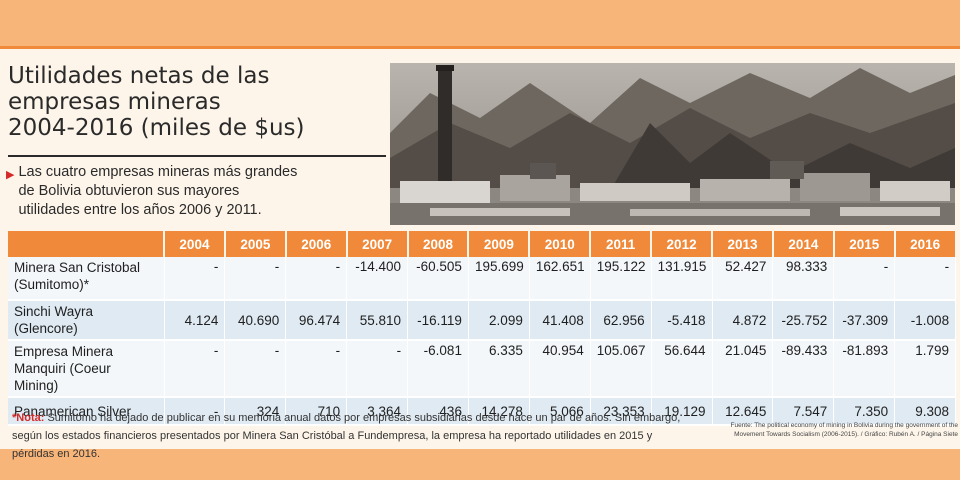  What do you see at coordinates (803, 244) in the screenshot?
I see `year-header: 2014` at bounding box center [803, 244].